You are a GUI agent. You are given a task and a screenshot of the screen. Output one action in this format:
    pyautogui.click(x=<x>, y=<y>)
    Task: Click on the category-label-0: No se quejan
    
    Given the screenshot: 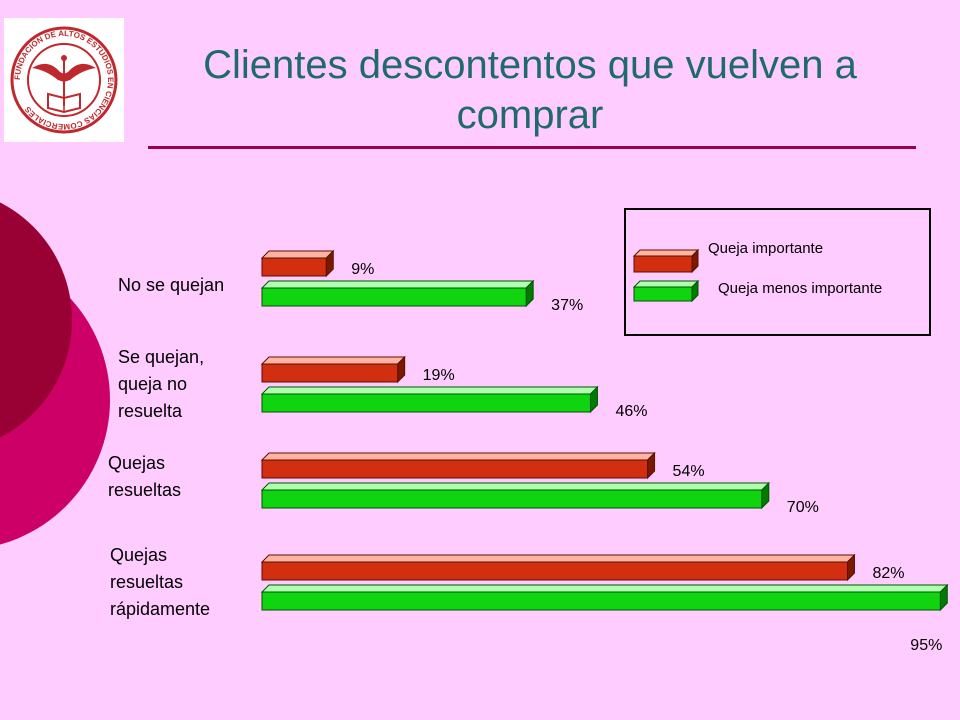 What is the action you would take?
    pyautogui.click(x=171, y=285)
    